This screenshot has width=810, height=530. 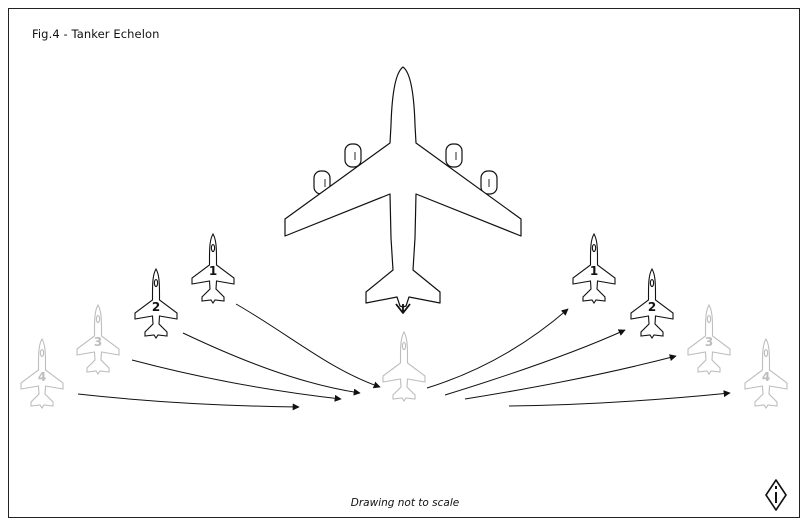 What do you see at coordinates (680, 321) in the screenshot?
I see `right-echelon: 1 2 3 4` at bounding box center [680, 321].